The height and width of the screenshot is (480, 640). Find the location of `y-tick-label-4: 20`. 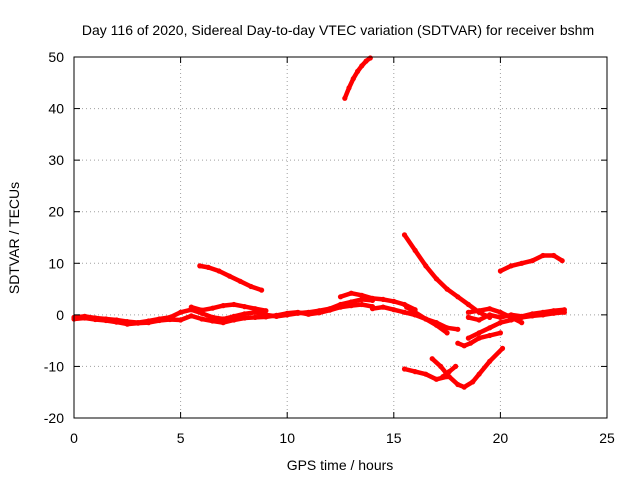

y-tick-label-4: 20 is located at coordinates (56, 212).